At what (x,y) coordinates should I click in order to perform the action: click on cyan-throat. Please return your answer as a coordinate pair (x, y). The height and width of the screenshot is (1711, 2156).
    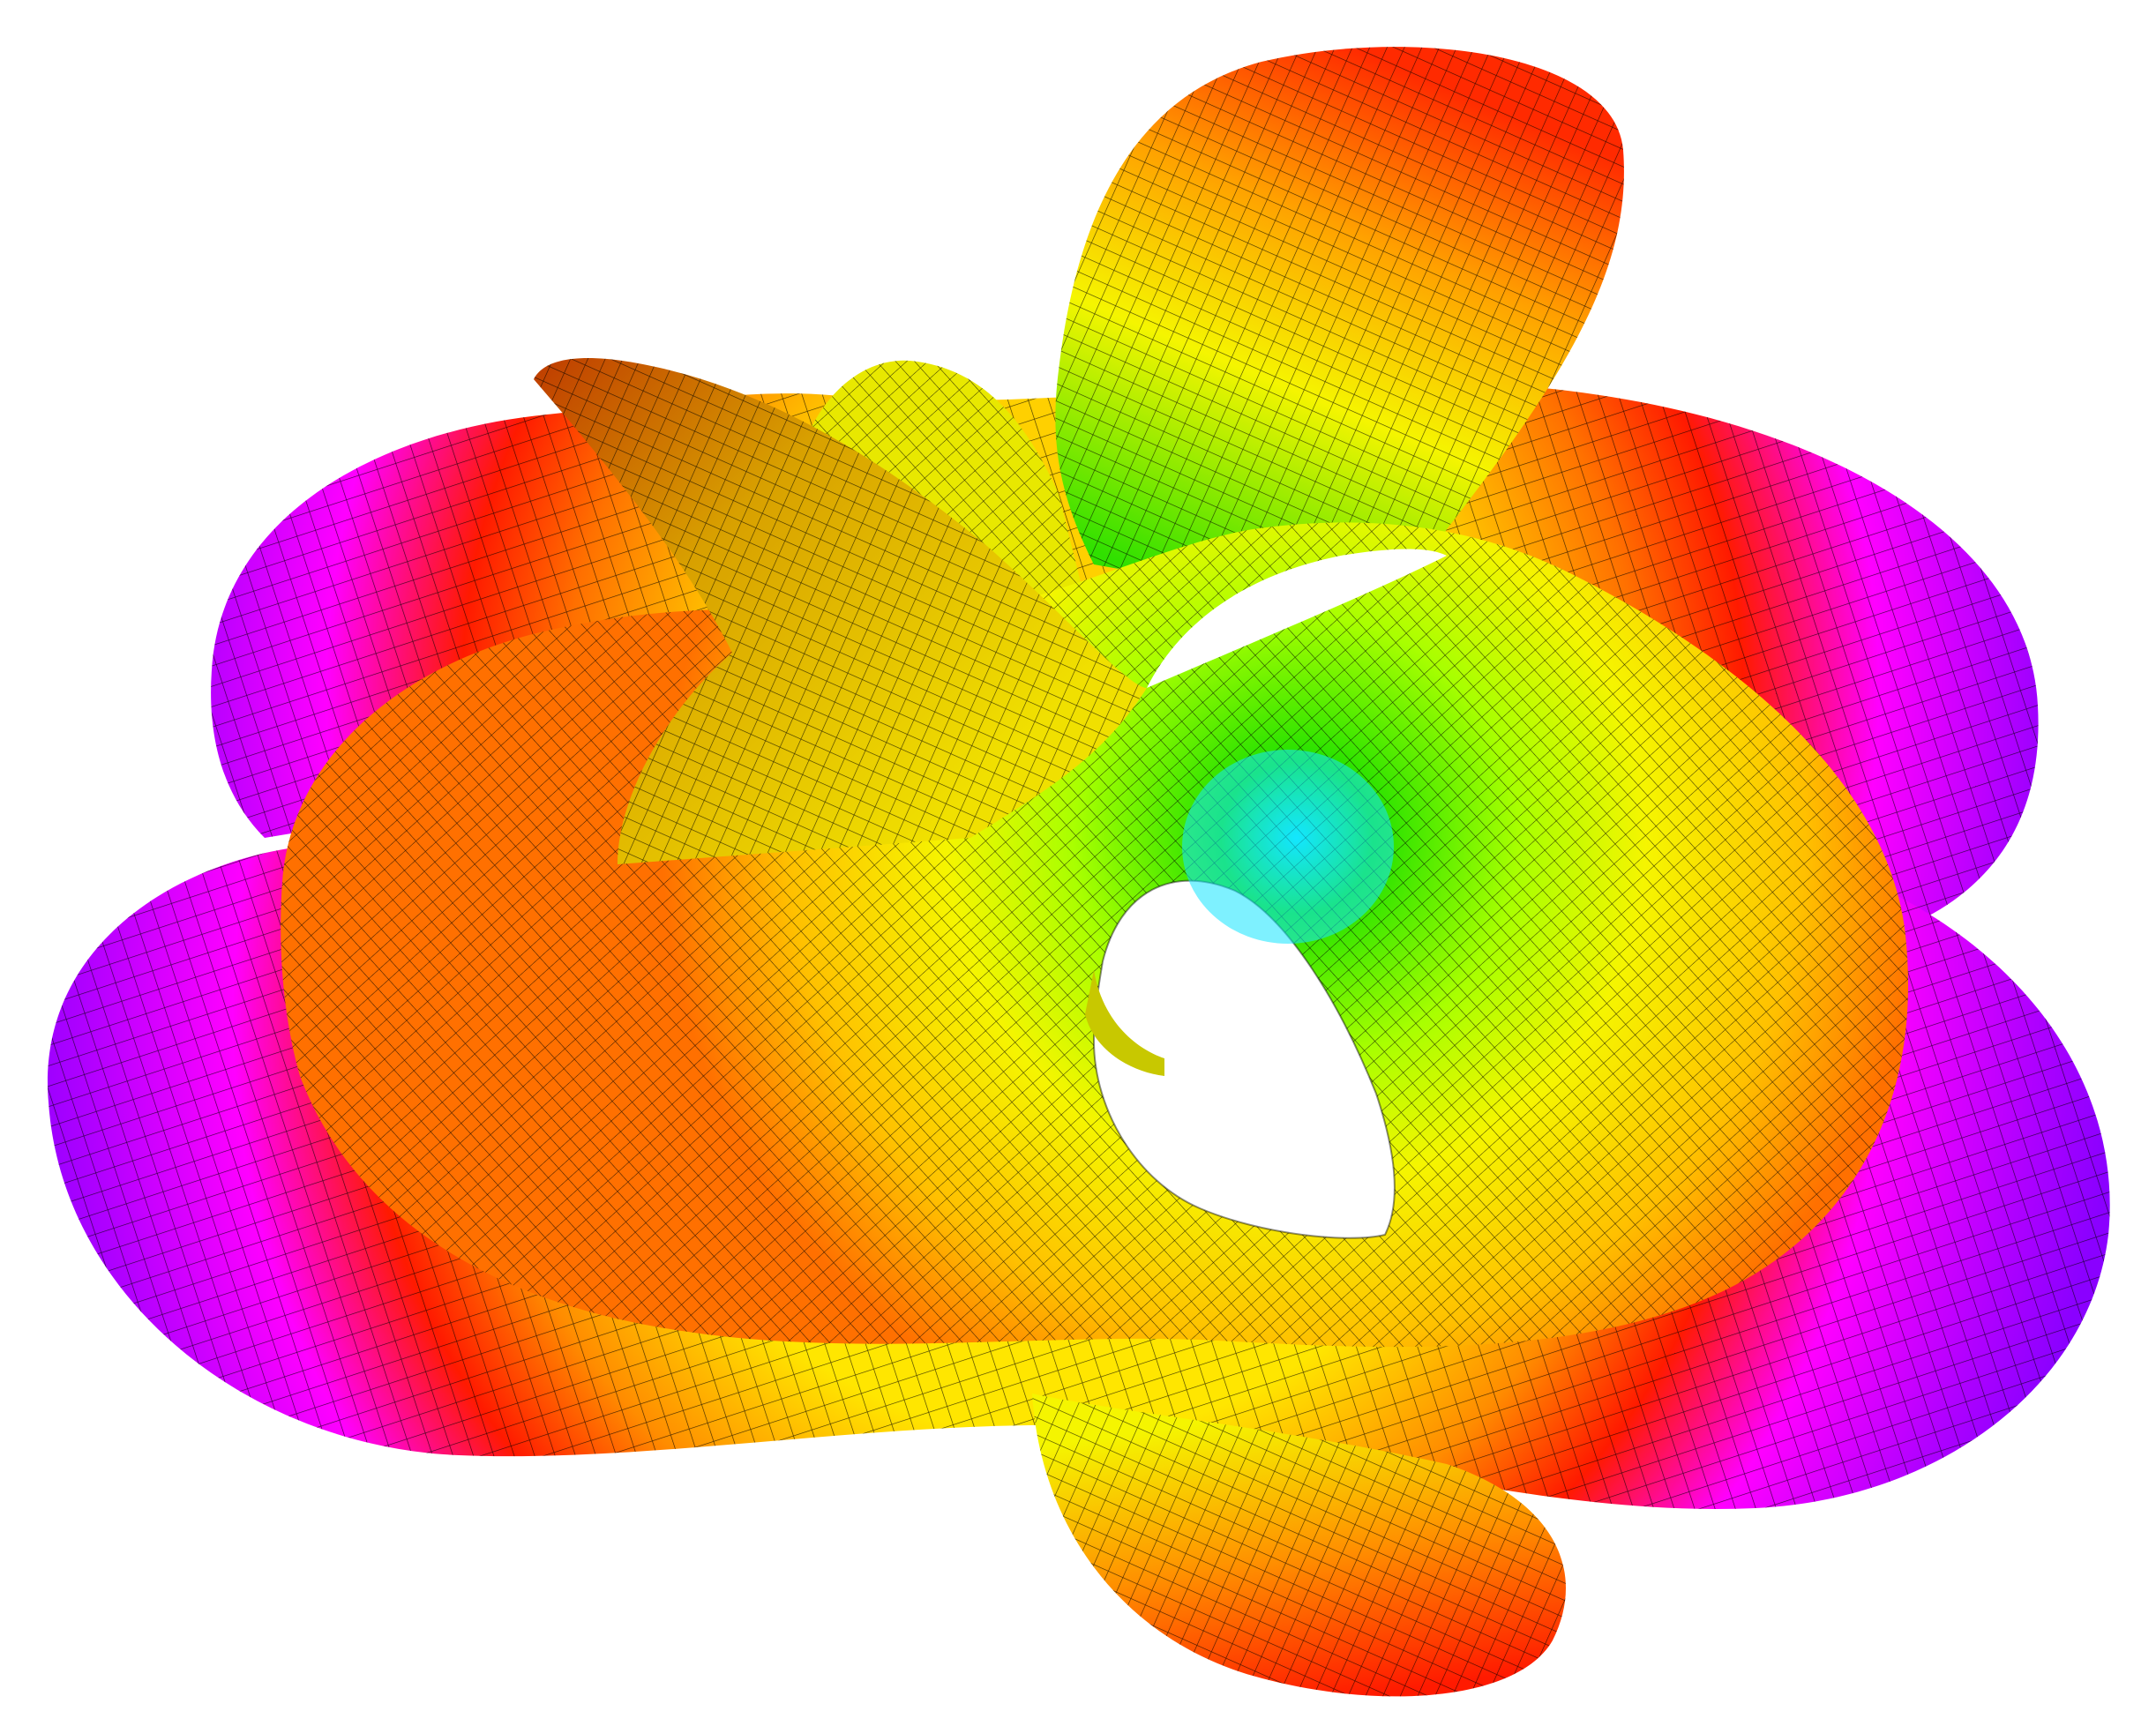
    Looking at the image, I should click on (1288, 847).